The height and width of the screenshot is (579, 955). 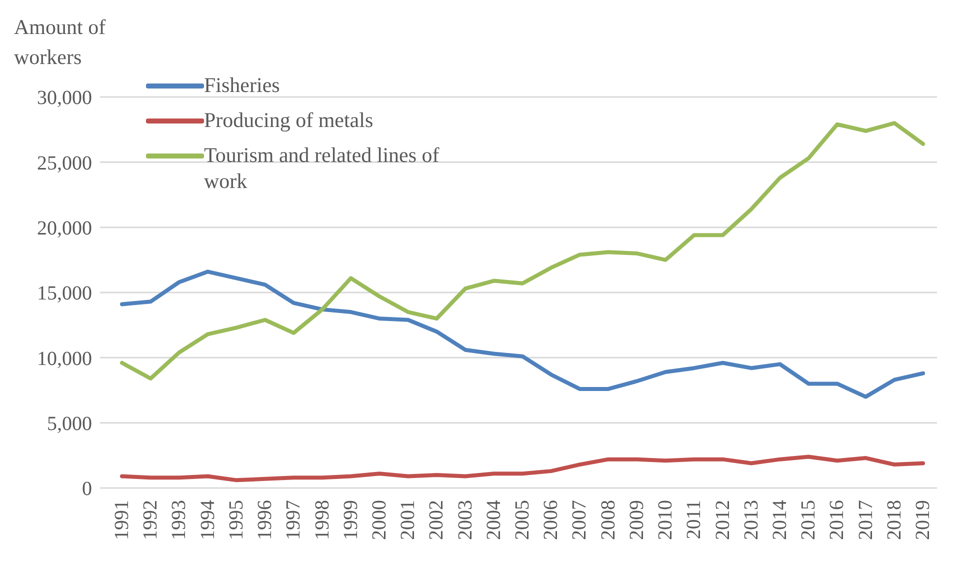 What do you see at coordinates (64, 163) in the screenshot?
I see `y-tick-label: 25,000` at bounding box center [64, 163].